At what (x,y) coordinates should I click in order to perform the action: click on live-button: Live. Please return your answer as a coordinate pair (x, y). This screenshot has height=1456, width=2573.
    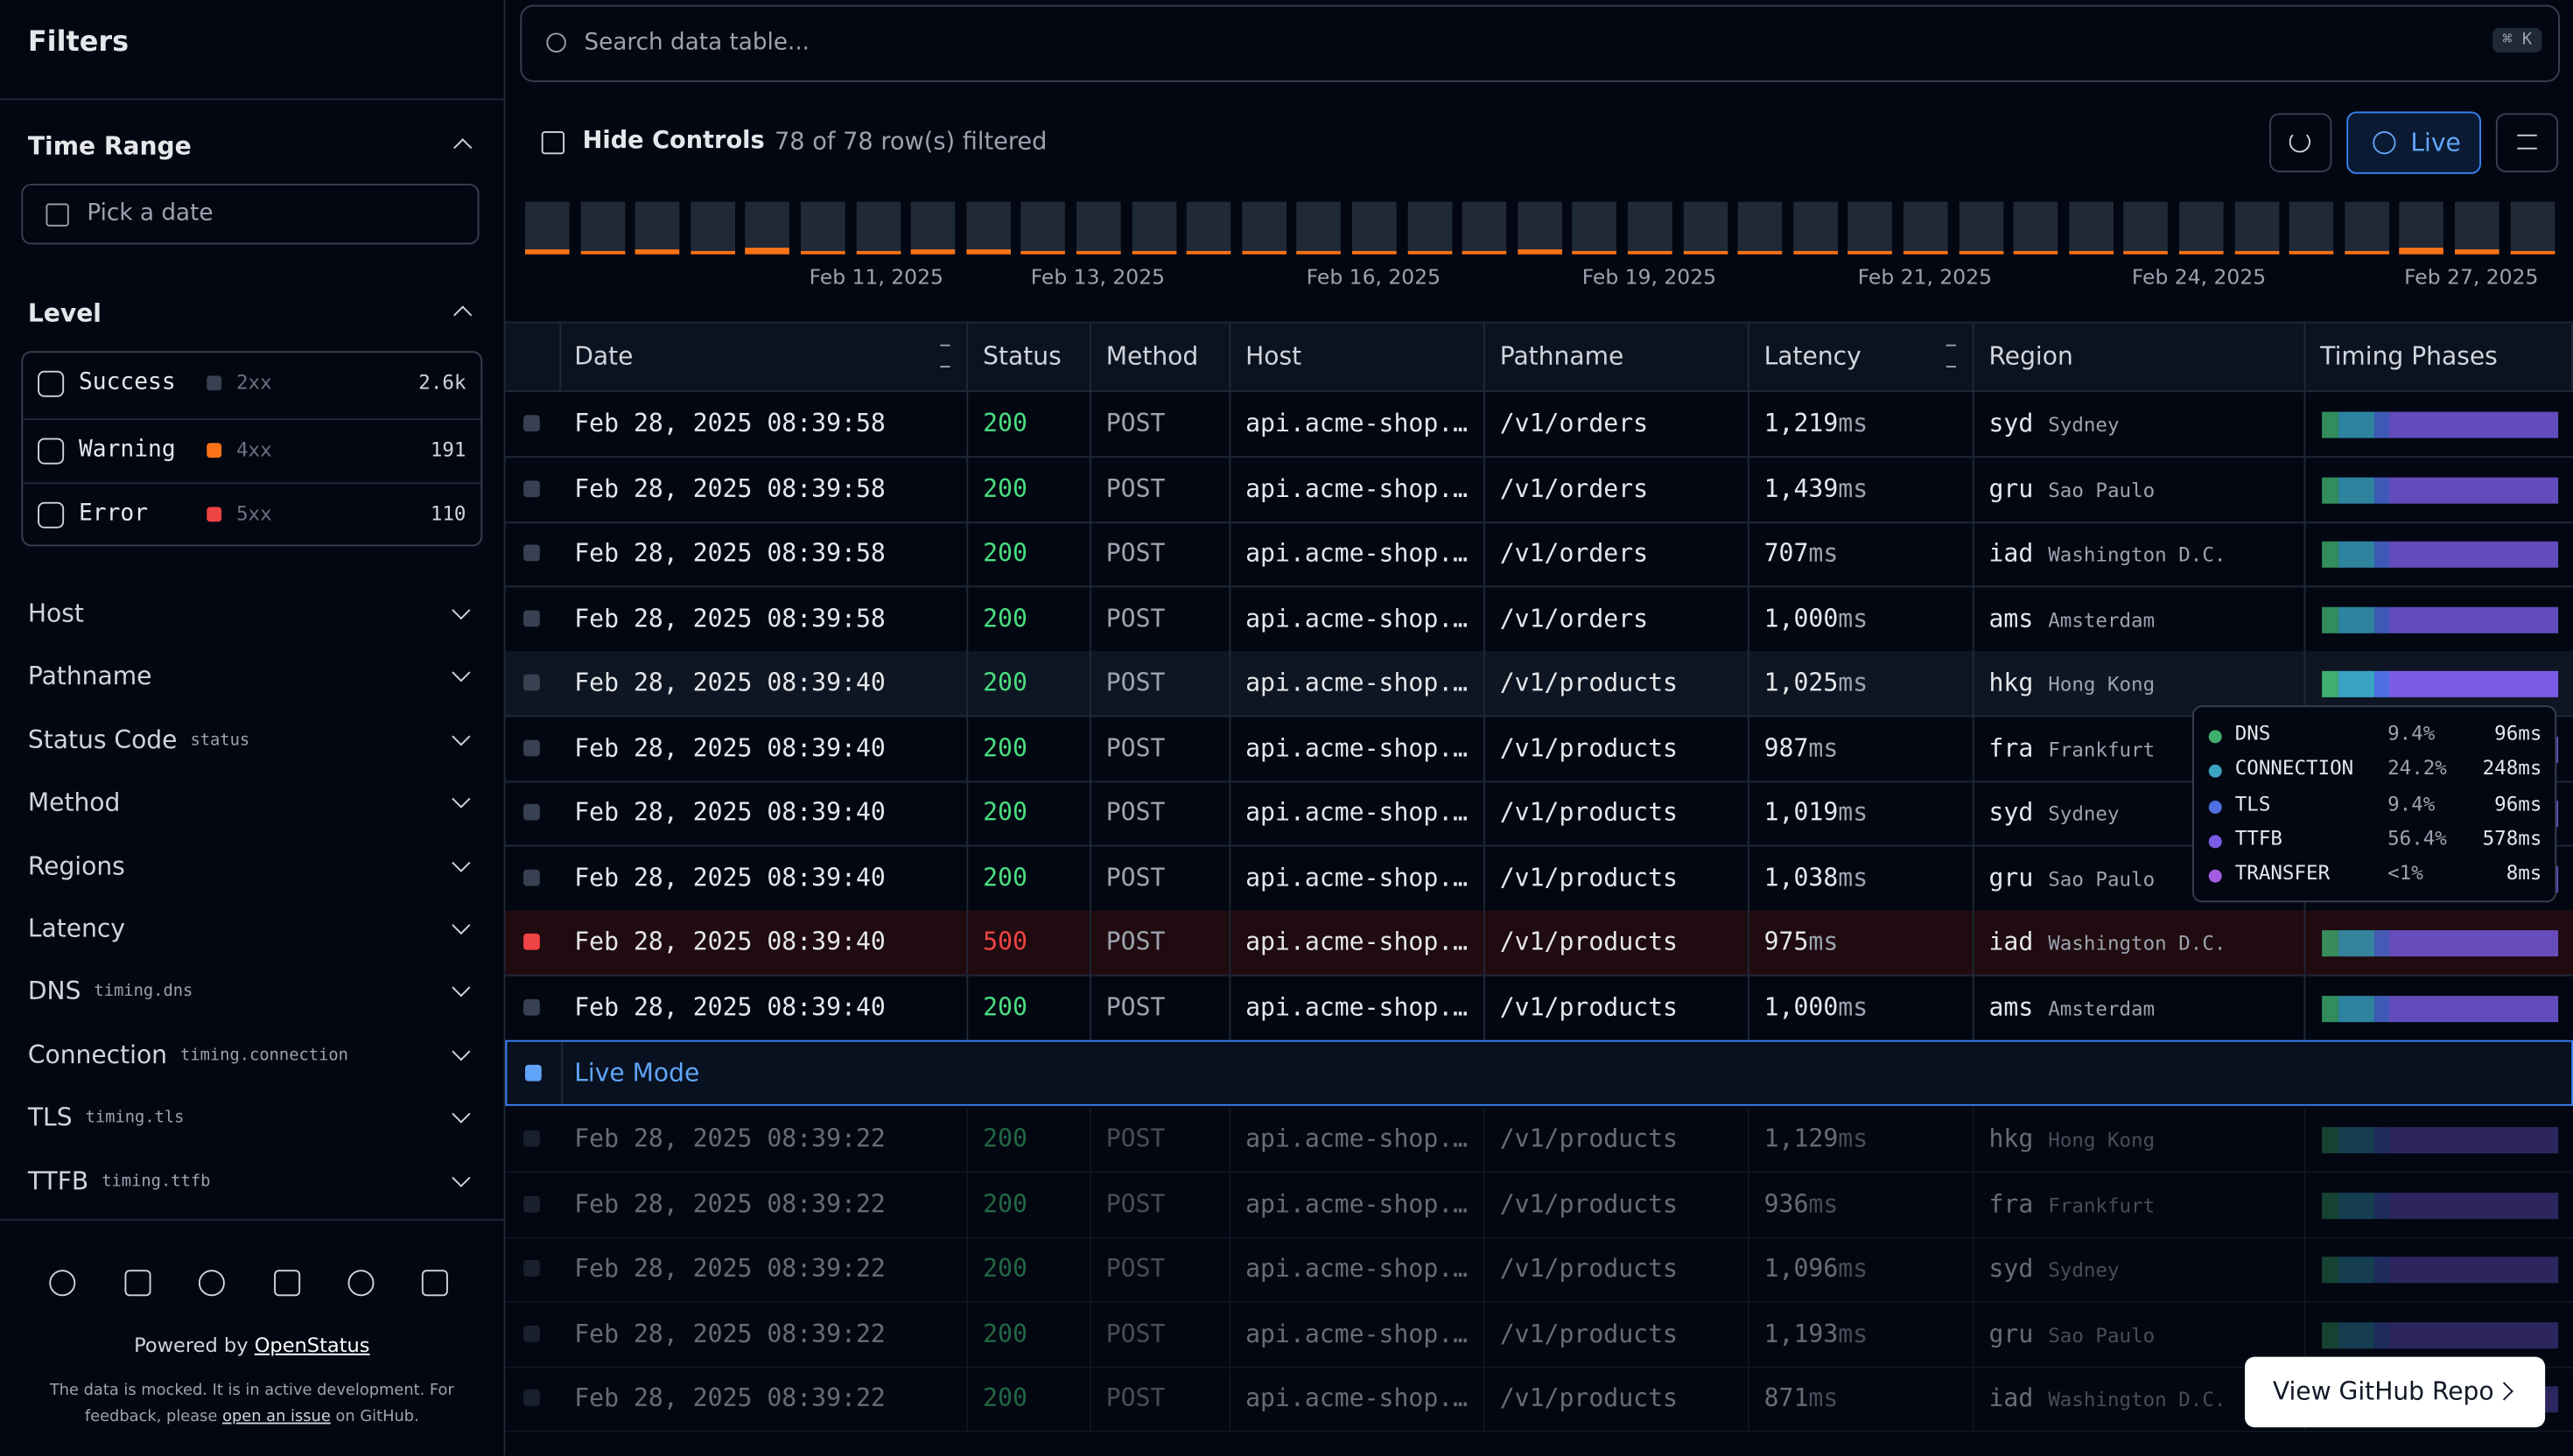
    Looking at the image, I should click on (2413, 142).